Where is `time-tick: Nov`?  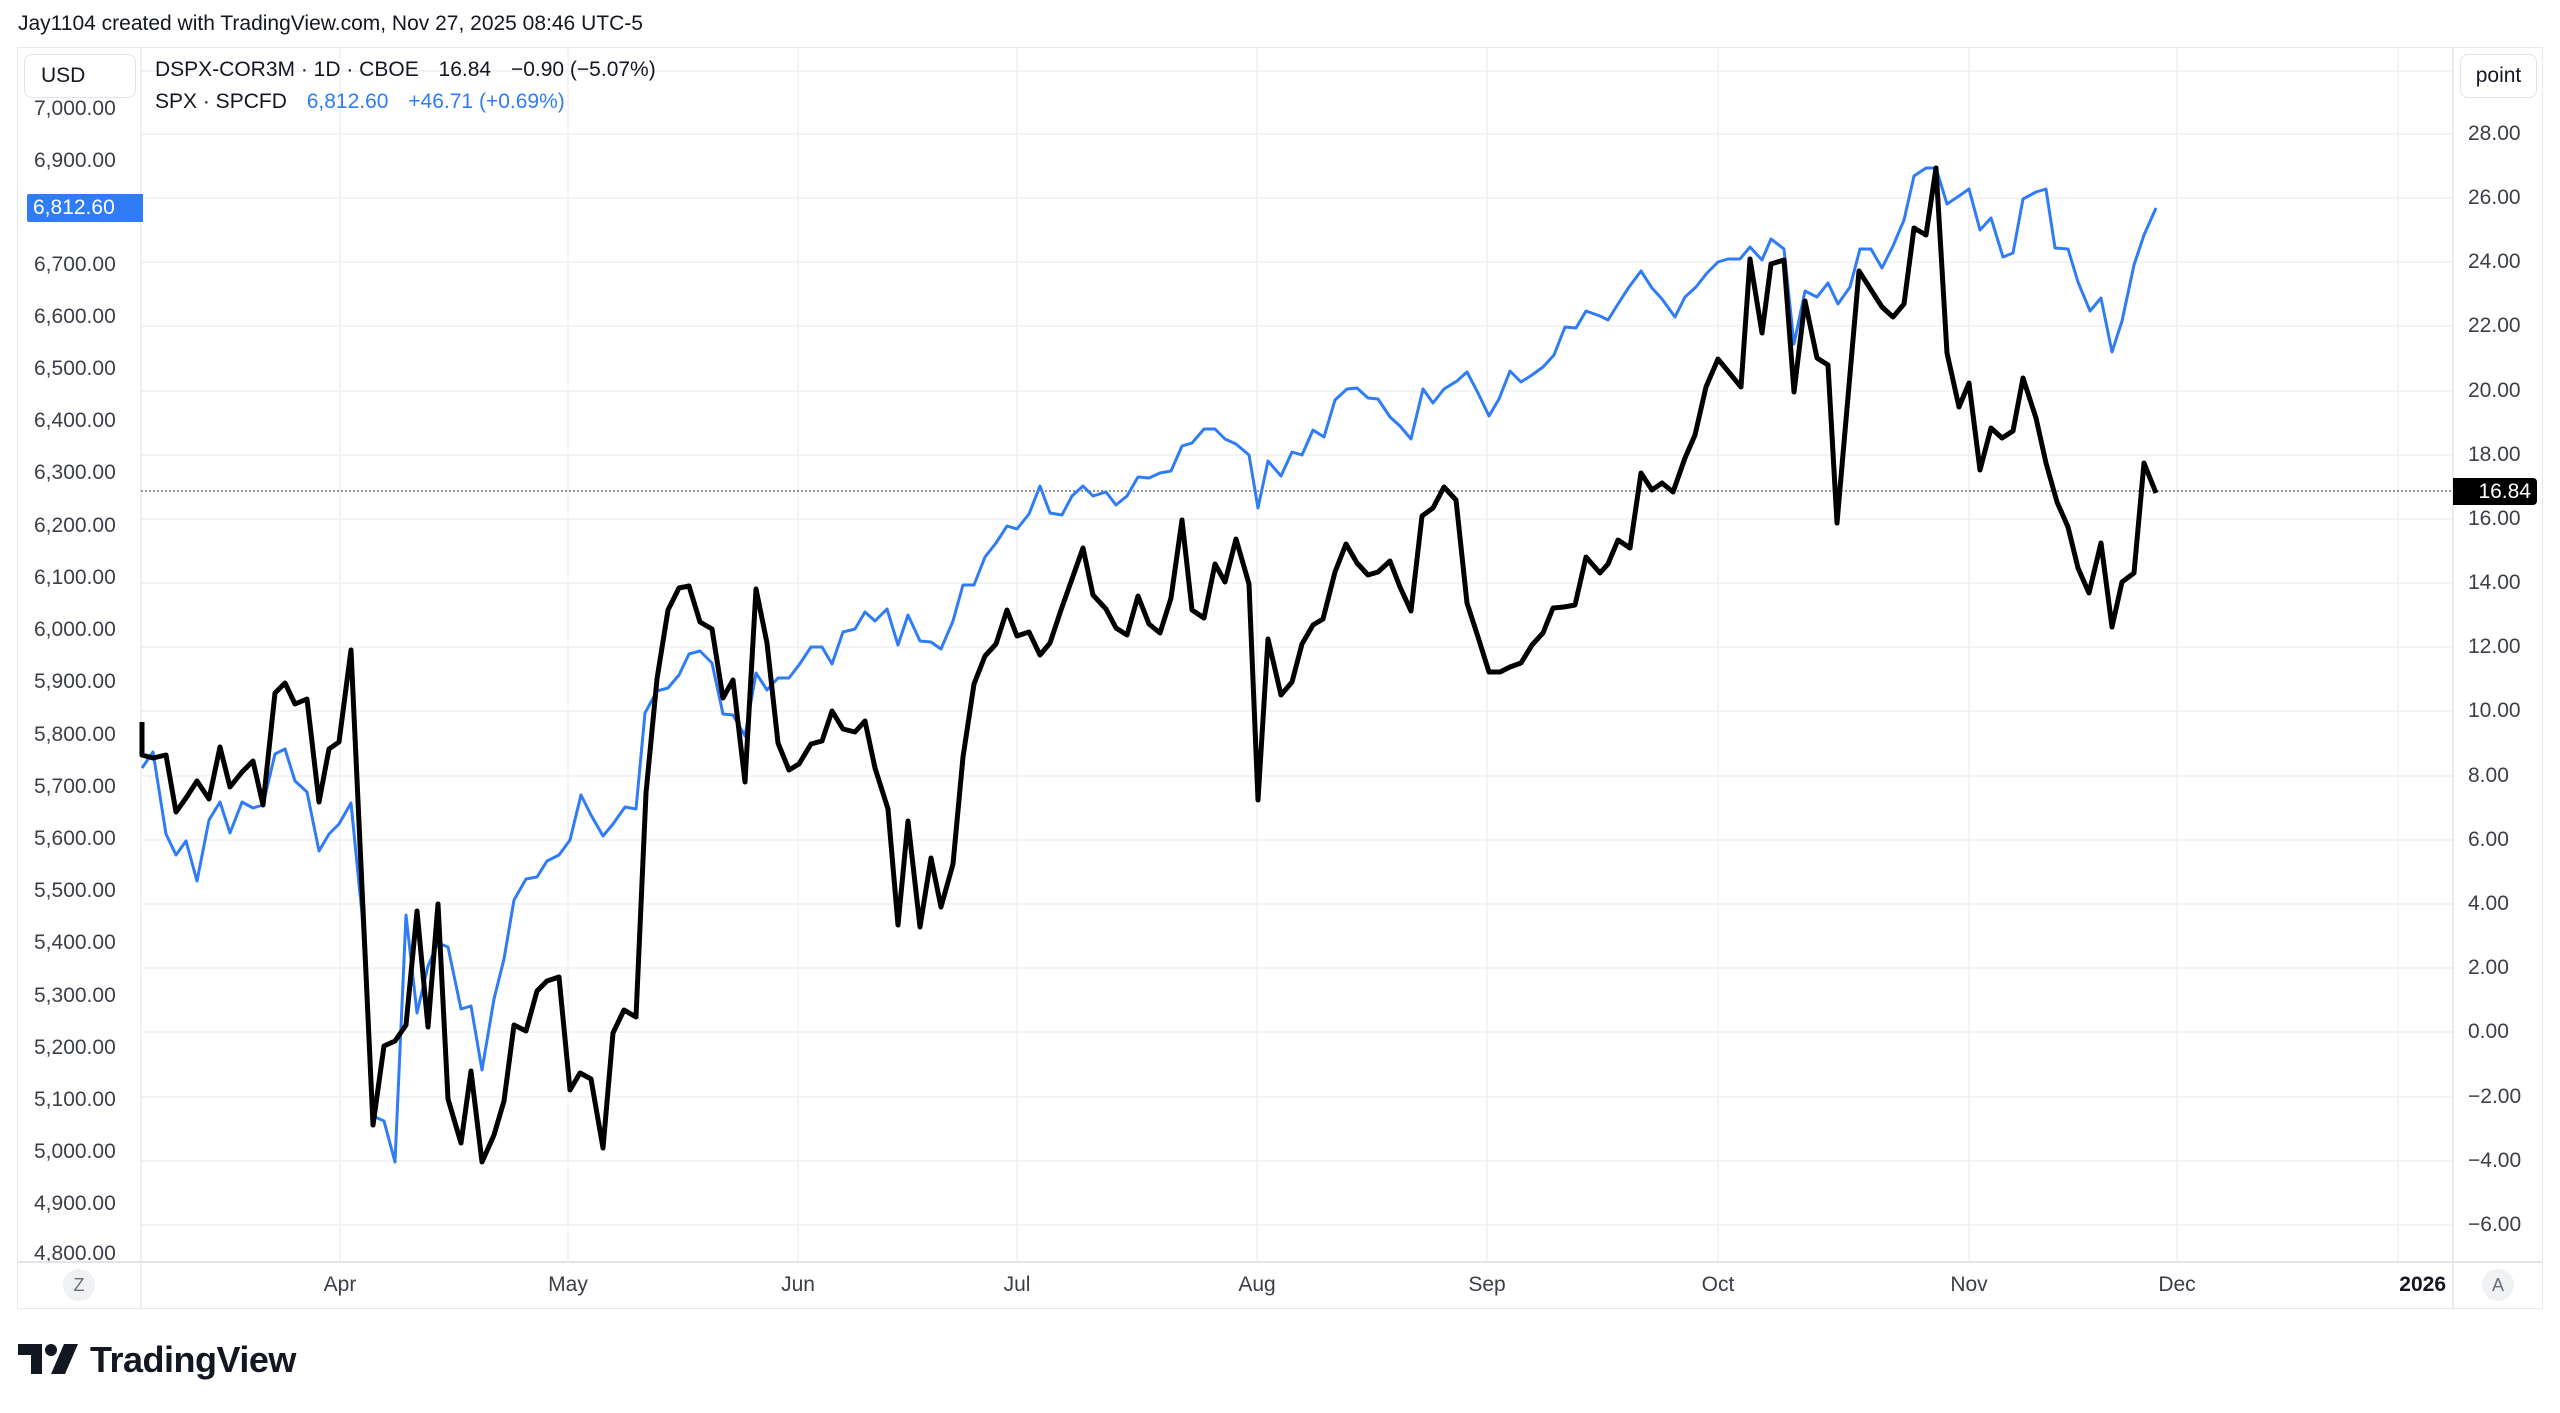 time-tick: Nov is located at coordinates (1969, 1284).